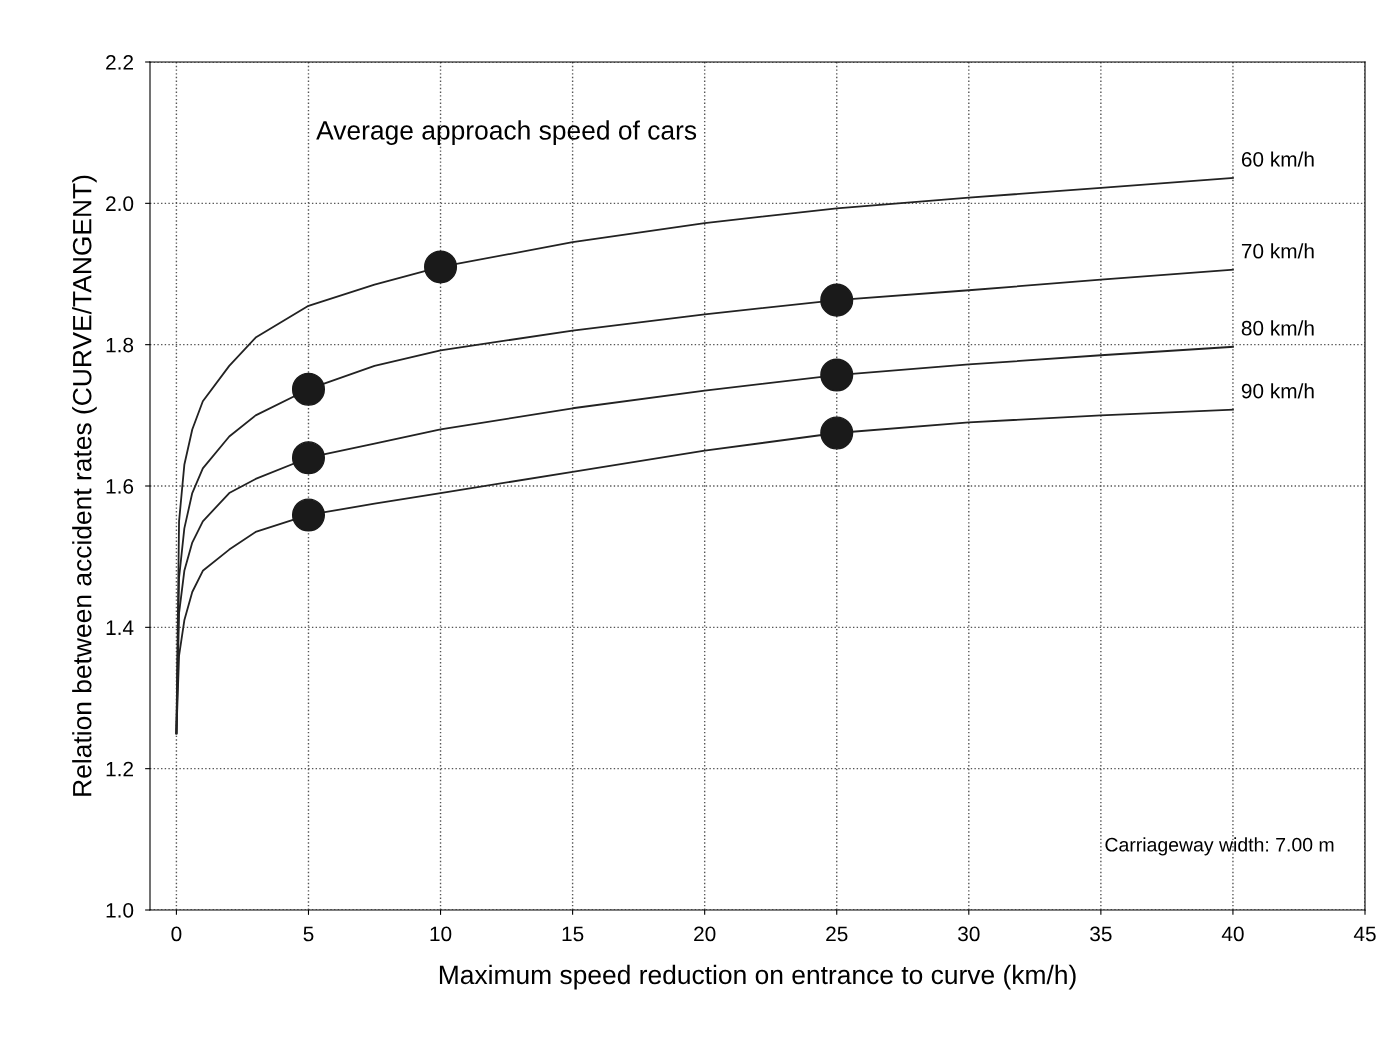 The width and height of the screenshot is (1392, 1061). Describe the element at coordinates (120, 204) in the screenshot. I see `y-tick-label: 2.0` at that location.